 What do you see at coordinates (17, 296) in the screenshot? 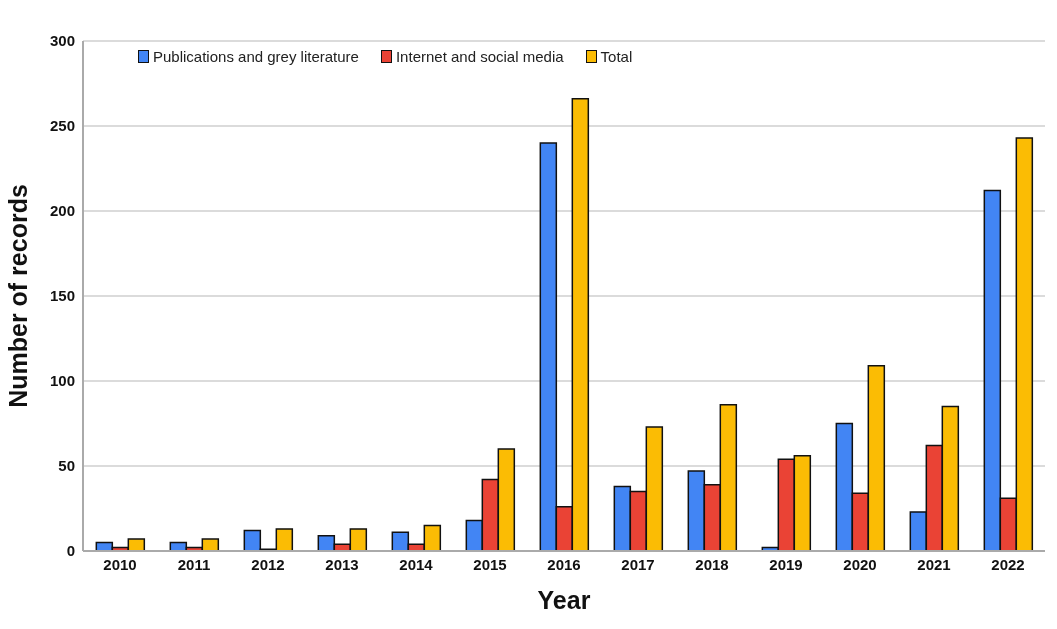
I see `y-axis-title: Number of records` at bounding box center [17, 296].